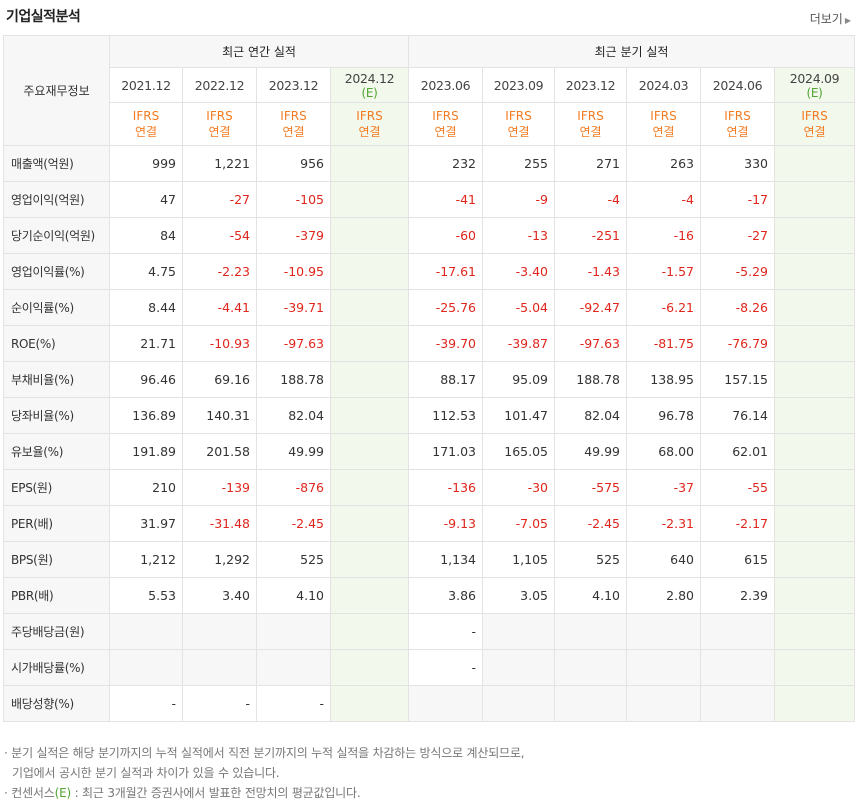 This screenshot has width=861, height=810. Describe the element at coordinates (429, 487) in the screenshot. I see `table-row: EPS(원) 210 -139 -876 -136 -30 -575 -37 -55` at that location.